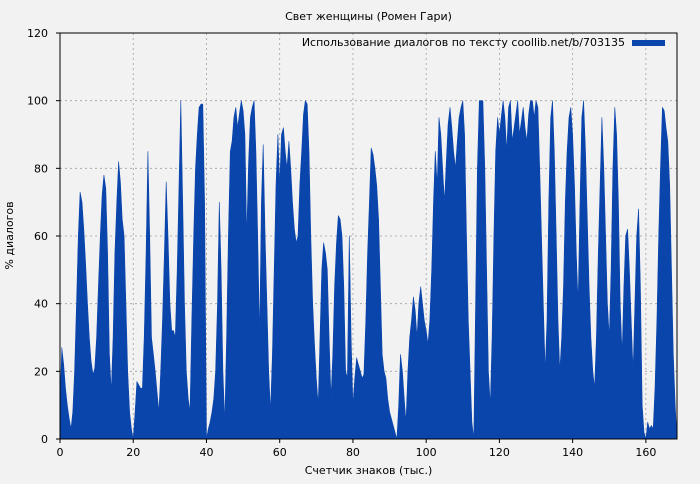 The height and width of the screenshot is (484, 700). I want to click on y-tick-label: 0, so click(44, 439).